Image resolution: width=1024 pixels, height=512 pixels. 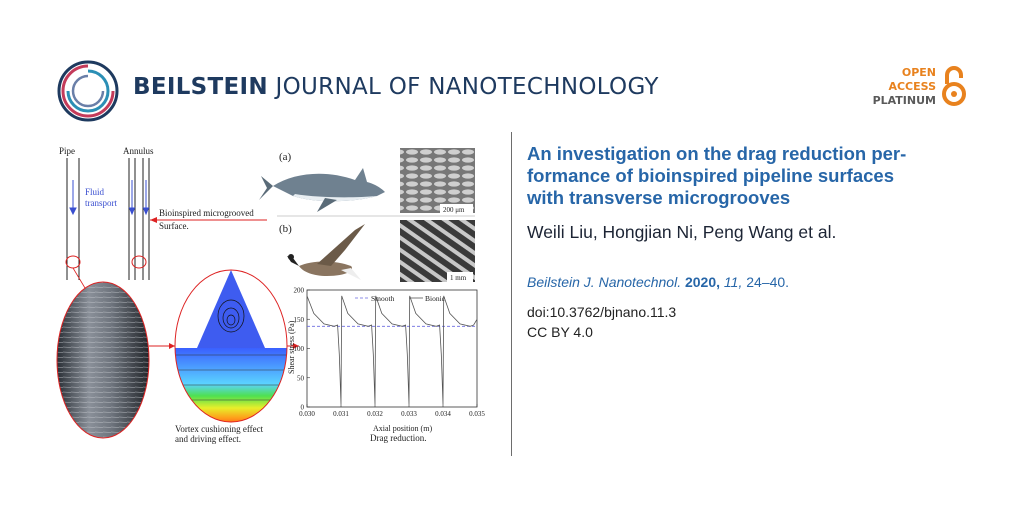 I want to click on chart-frame, so click(x=392, y=348).